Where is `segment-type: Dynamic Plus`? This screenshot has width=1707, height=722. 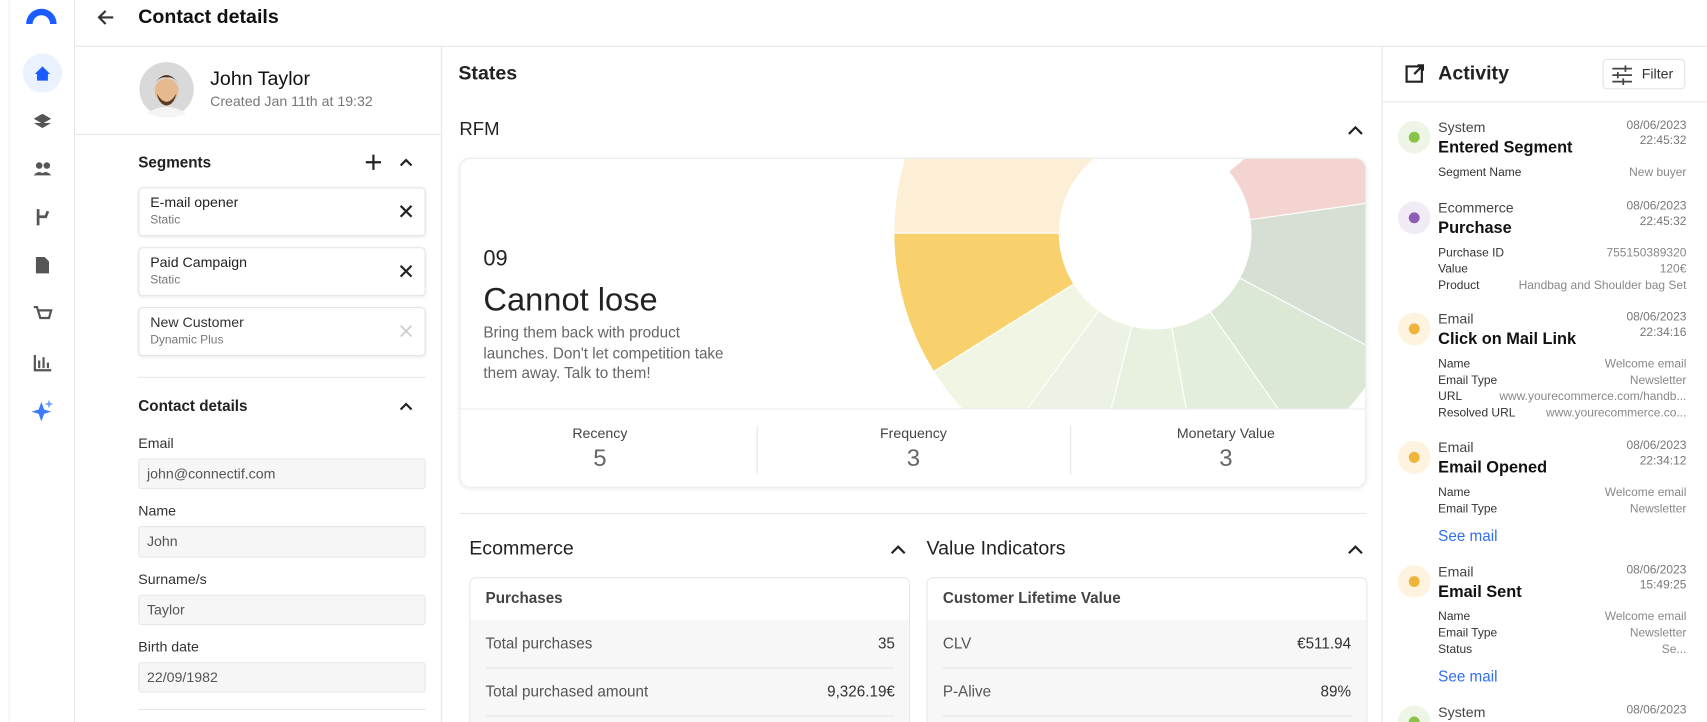
segment-type: Dynamic Plus is located at coordinates (187, 340).